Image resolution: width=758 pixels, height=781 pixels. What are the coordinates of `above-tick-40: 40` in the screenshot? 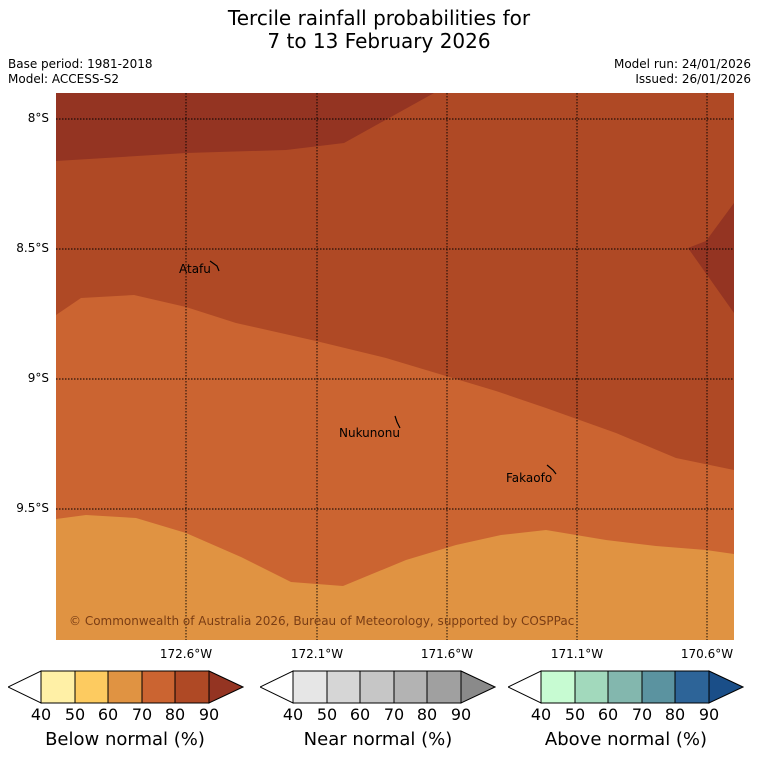 It's located at (541, 714).